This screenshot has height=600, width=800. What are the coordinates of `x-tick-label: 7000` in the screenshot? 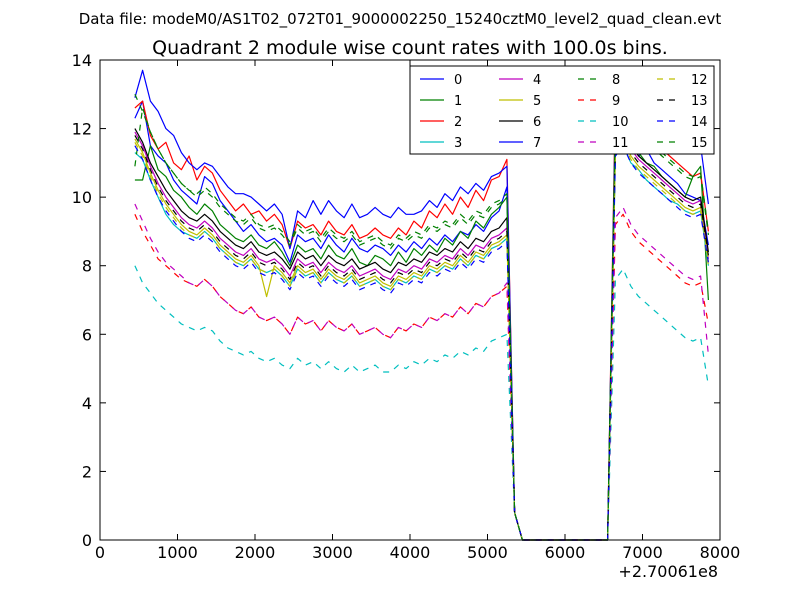 It's located at (642, 552).